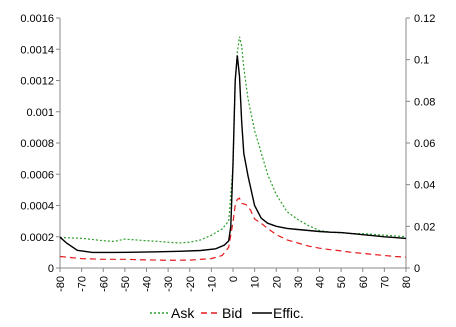 This screenshot has width=456, height=327. What do you see at coordinates (256, 282) in the screenshot?
I see `x-tick-label: 10` at bounding box center [256, 282].